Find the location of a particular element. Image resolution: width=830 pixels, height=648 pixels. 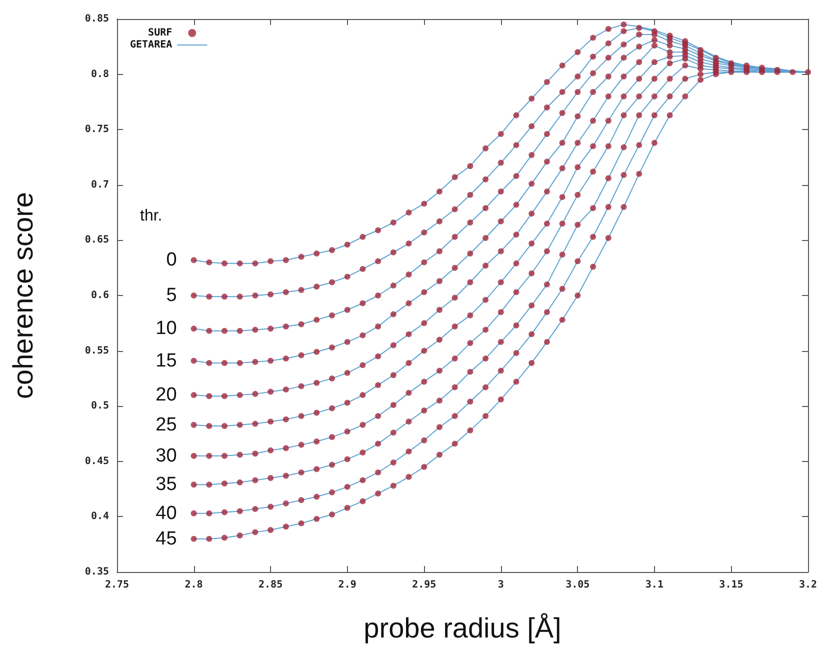

y-tick-label: 0.6 is located at coordinates (99, 295).